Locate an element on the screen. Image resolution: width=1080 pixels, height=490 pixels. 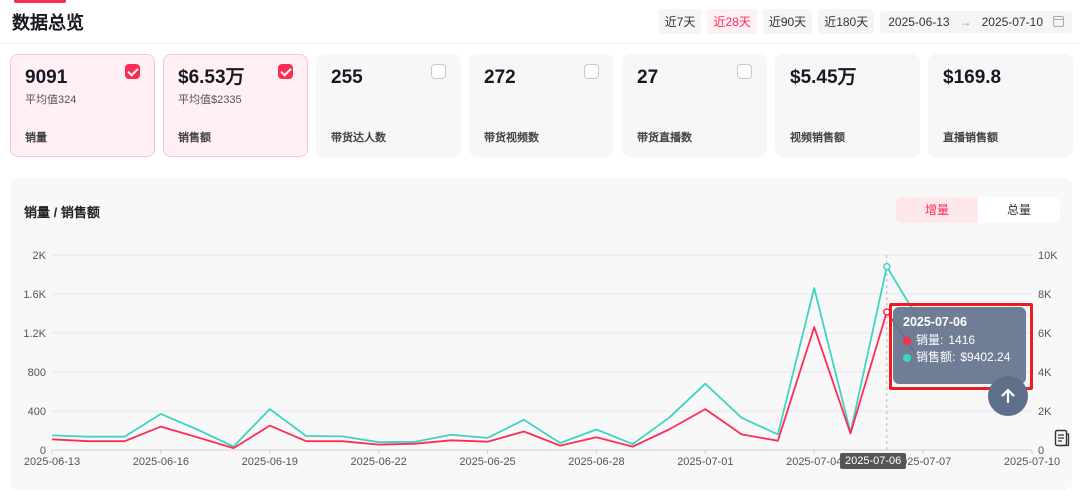
metric-value: 272 is located at coordinates (500, 77).